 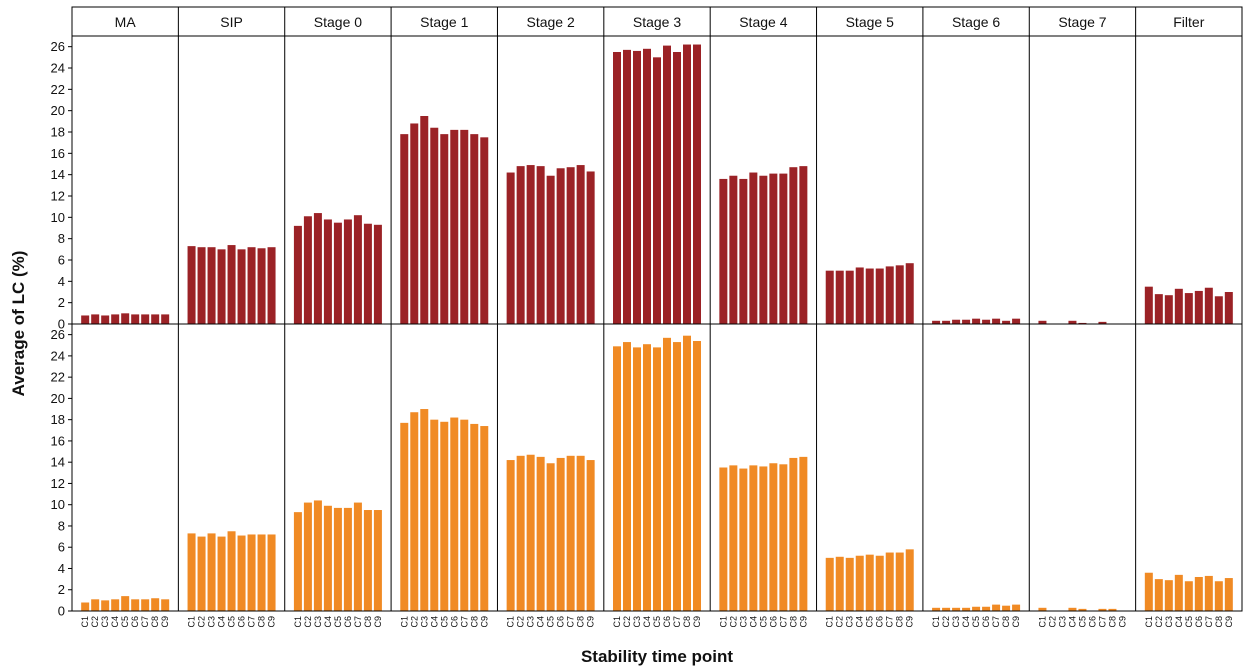 I want to click on y-tick-label: 26, so click(x=58, y=46).